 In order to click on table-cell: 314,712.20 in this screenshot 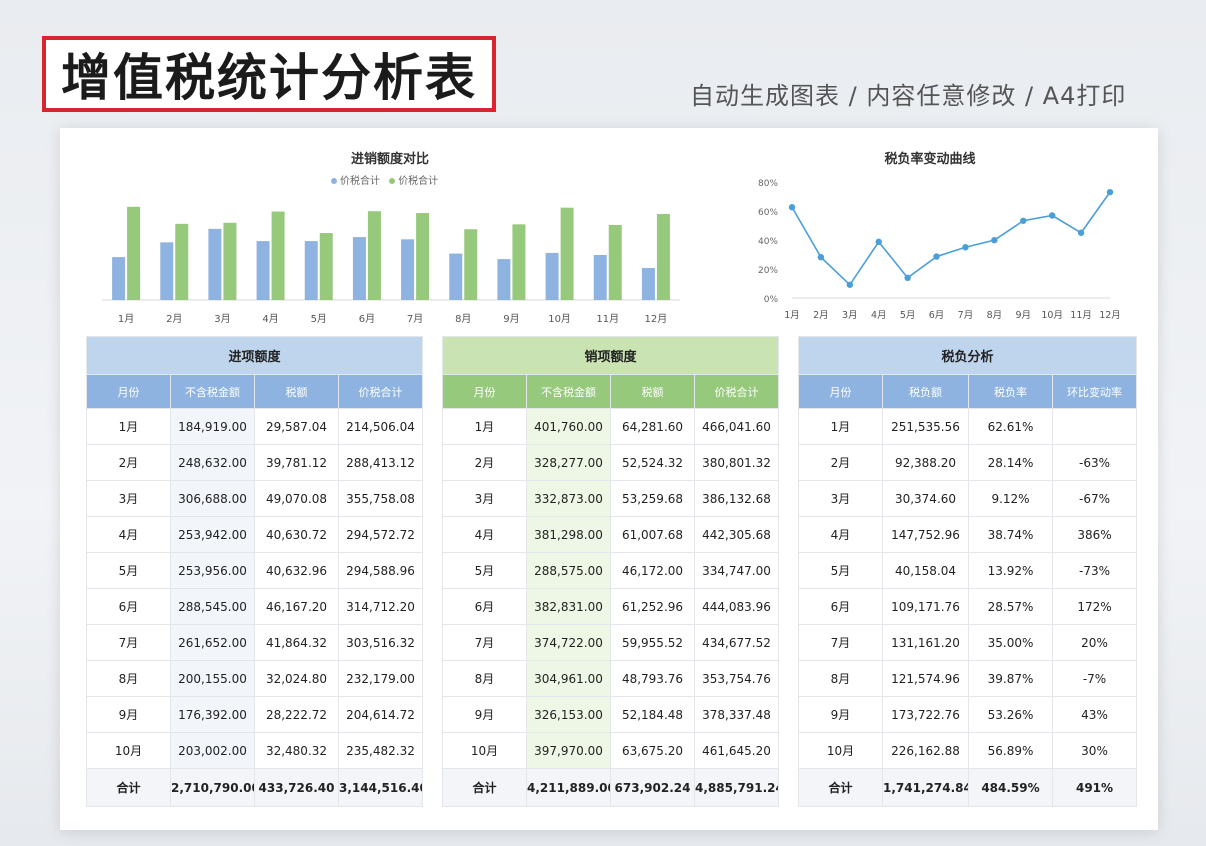, I will do `click(380, 606)`.